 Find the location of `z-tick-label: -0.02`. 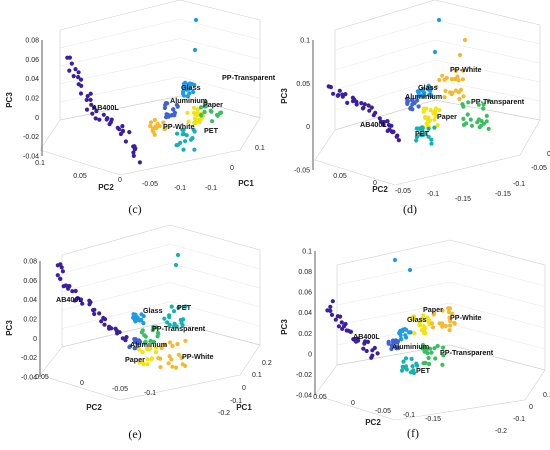

z-tick-label: -0.02 is located at coordinates (31, 137).